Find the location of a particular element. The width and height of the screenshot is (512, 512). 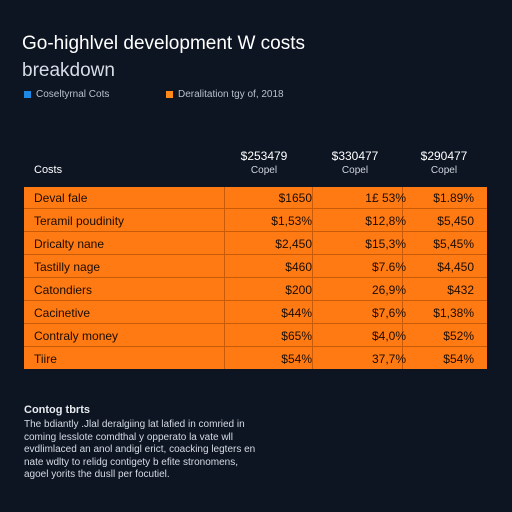

table-row: Catondiers $200 26,9% $432 is located at coordinates (255, 290).